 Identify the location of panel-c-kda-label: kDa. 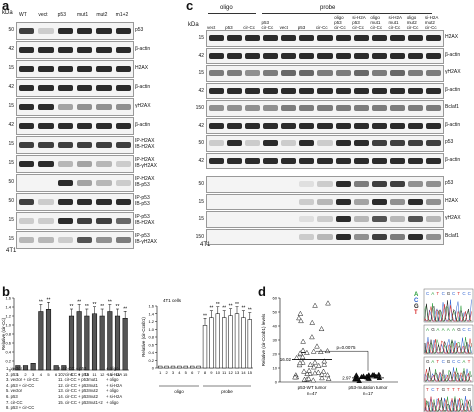
(193, 25).